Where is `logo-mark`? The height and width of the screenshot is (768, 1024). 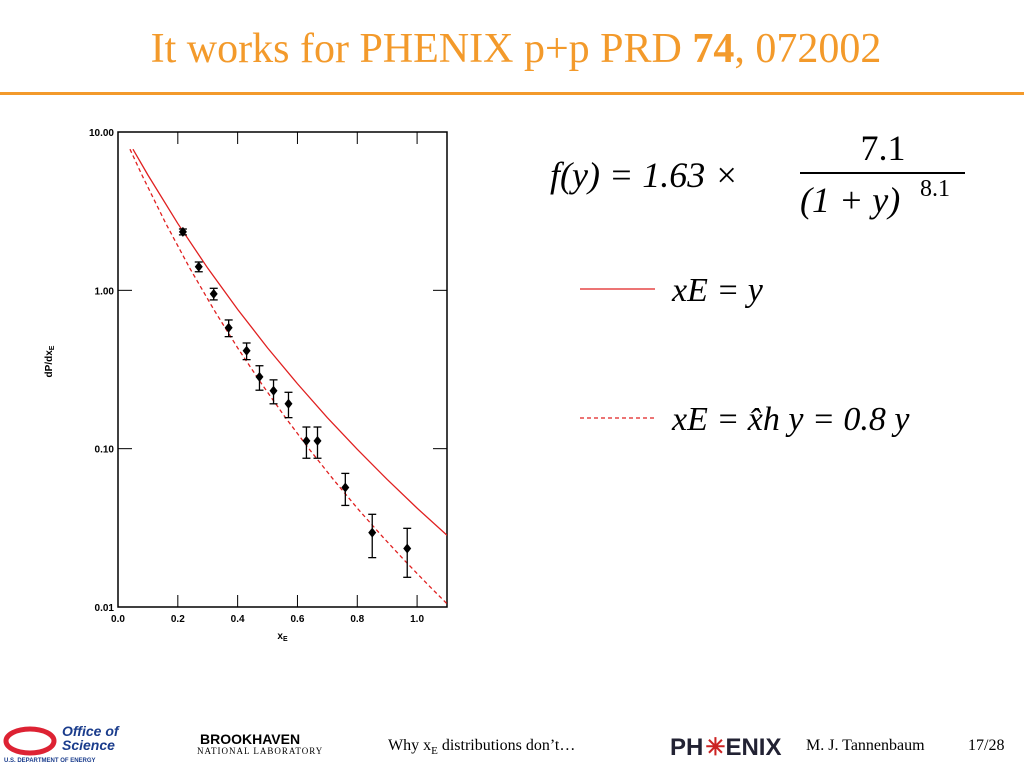
logo-mark is located at coordinates (30, 741).